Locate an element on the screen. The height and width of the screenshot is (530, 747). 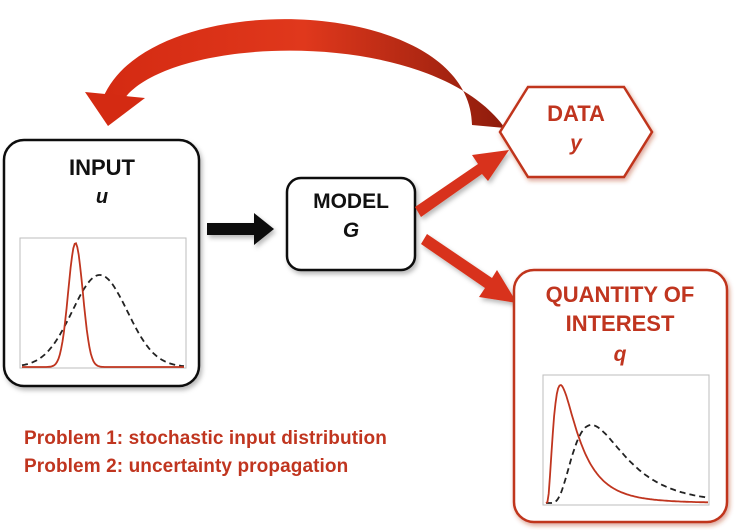
qoi-symbol: q is located at coordinates (620, 354).